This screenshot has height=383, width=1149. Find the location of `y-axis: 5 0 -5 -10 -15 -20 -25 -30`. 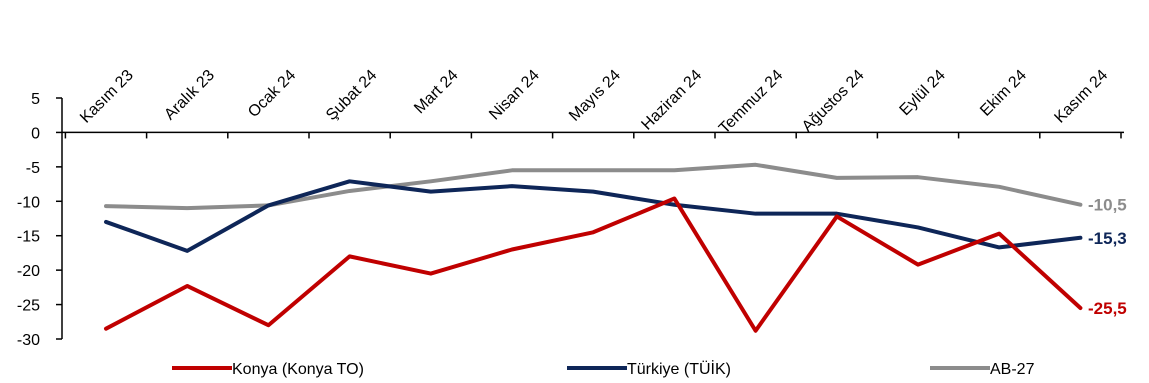

y-axis: 5 0 -5 -10 -15 -20 -25 -30 is located at coordinates (40, 220).